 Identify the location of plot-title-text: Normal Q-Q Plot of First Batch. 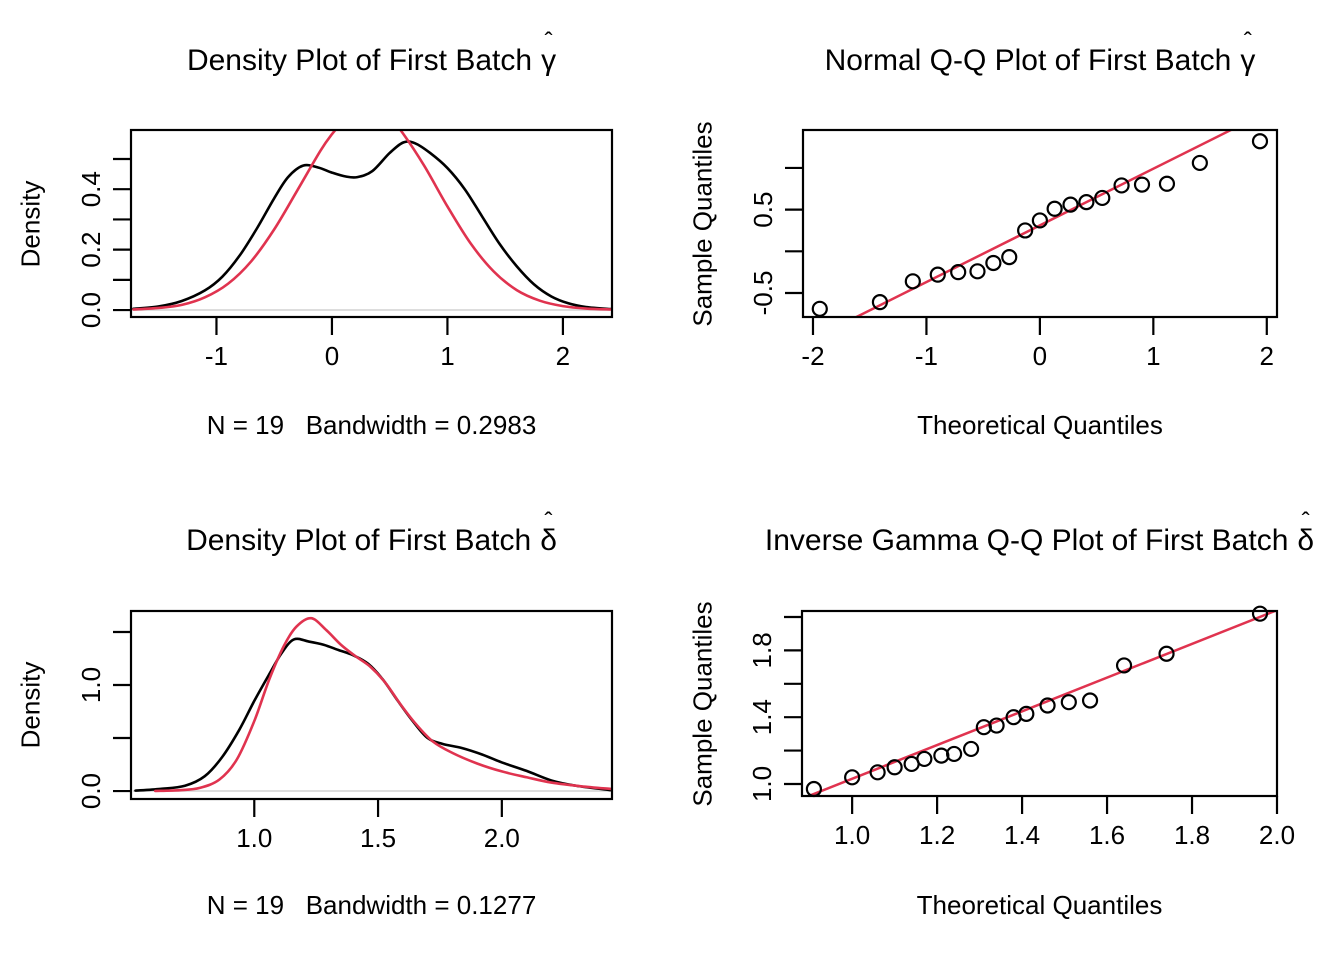
(1028, 60).